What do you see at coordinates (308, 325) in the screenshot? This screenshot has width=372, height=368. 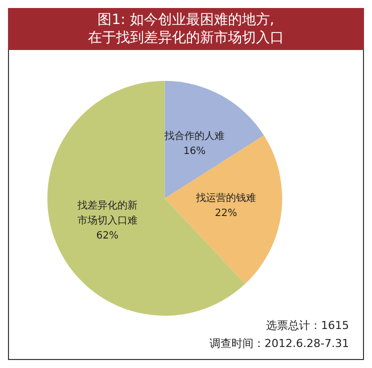 I see `text: 选票总计：1615` at bounding box center [308, 325].